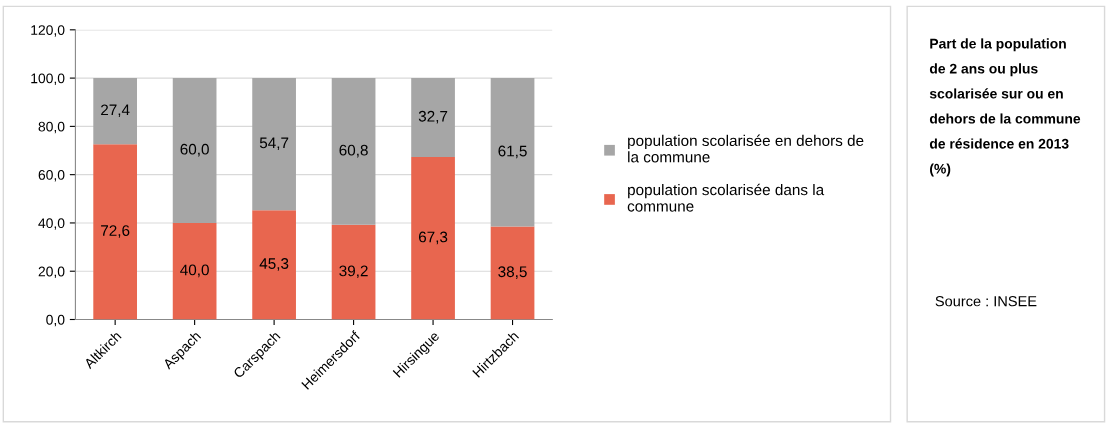  What do you see at coordinates (48, 79) in the screenshot?
I see `y-tick-label: 100,0` at bounding box center [48, 79].